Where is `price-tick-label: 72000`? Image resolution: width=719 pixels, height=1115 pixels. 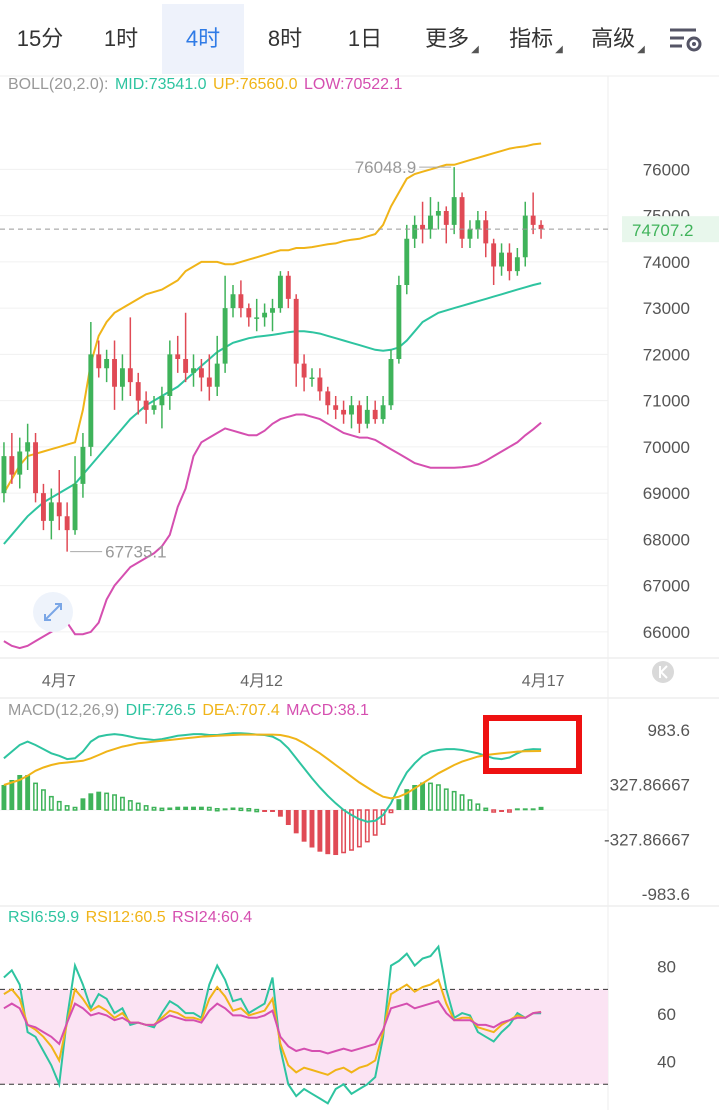
price-tick-label: 72000 is located at coordinates (666, 354).